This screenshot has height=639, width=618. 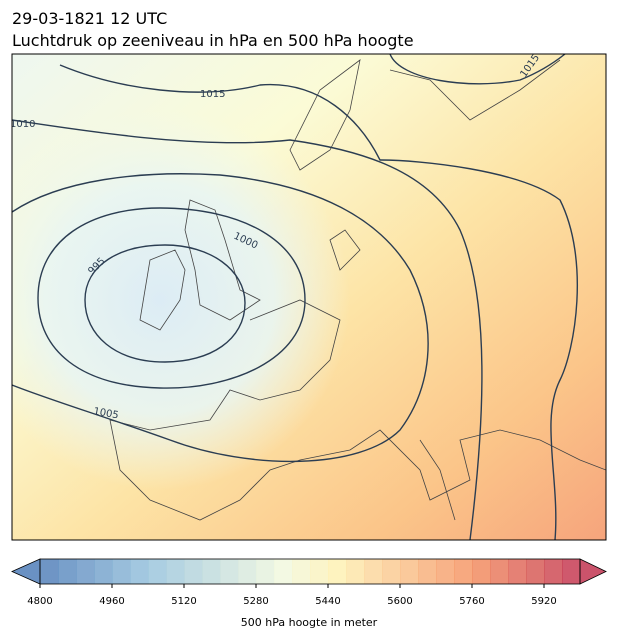 I want to click on tick-label: 5760, so click(x=471, y=601).